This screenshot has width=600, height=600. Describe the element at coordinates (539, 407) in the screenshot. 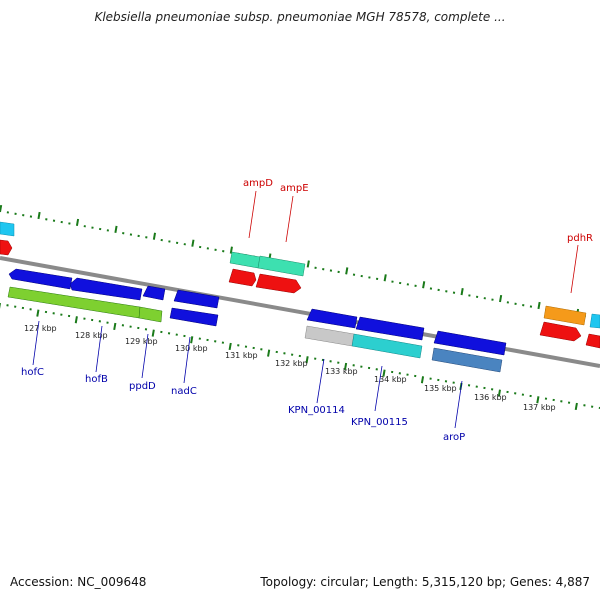

I see `scale-label: 137 kbp` at that location.